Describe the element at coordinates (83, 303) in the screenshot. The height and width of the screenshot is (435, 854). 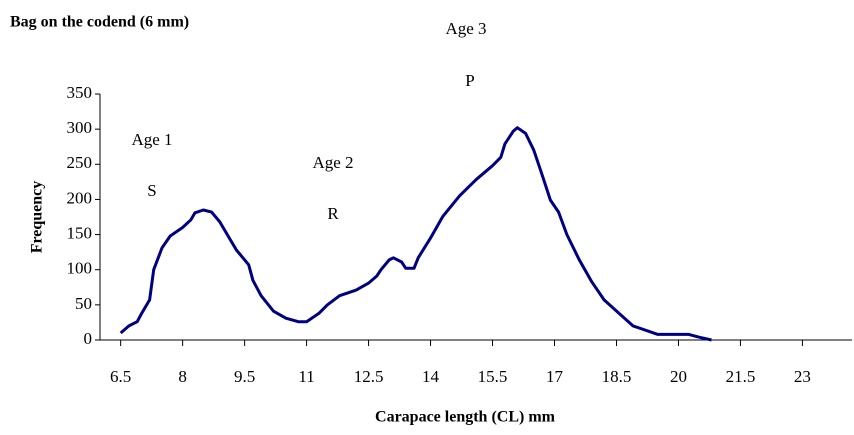
I see `y-tick-label: 50` at that location.